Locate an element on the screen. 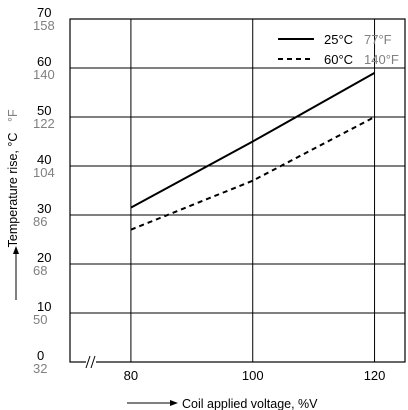 The height and width of the screenshot is (410, 408). y-axis-arrow is located at coordinates (16, 273).